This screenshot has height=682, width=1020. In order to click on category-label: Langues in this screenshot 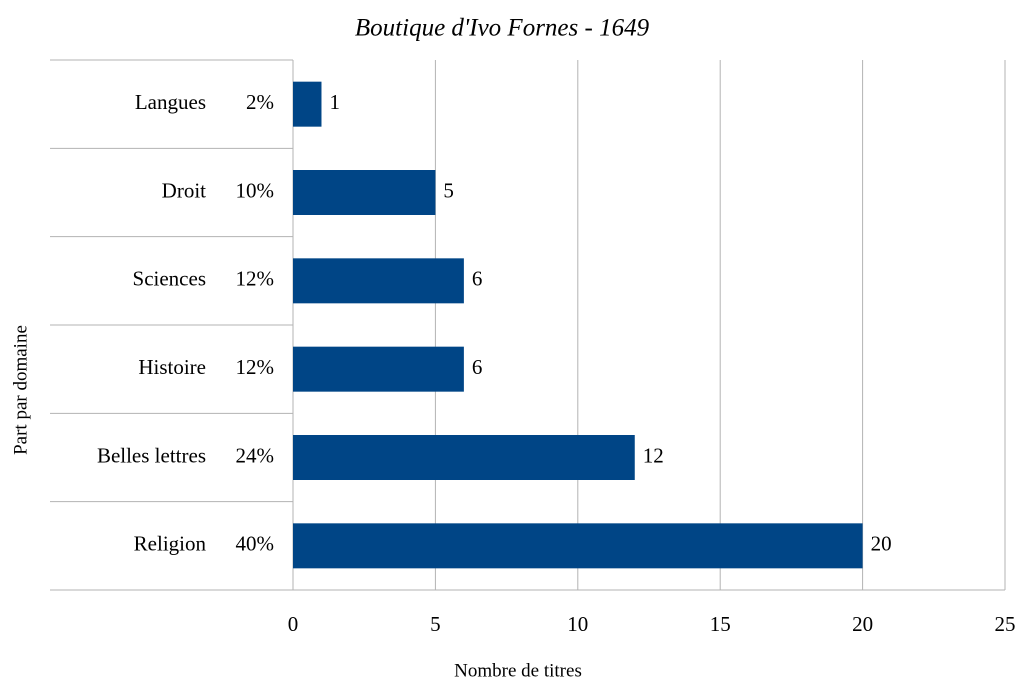, I will do `click(170, 102)`.